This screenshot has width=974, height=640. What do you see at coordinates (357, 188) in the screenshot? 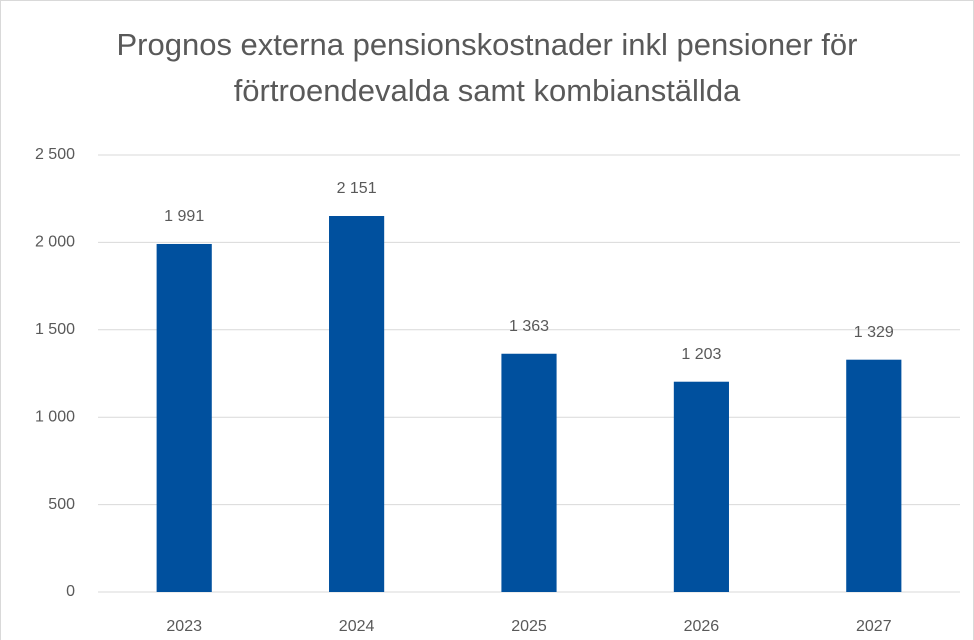
I see `data-label: 2 151` at bounding box center [357, 188].